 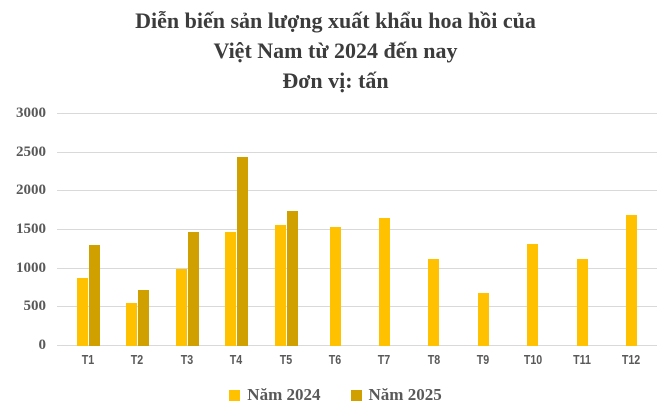 I want to click on legend-label-nam-2025: Năm 2025, so click(x=405, y=394).